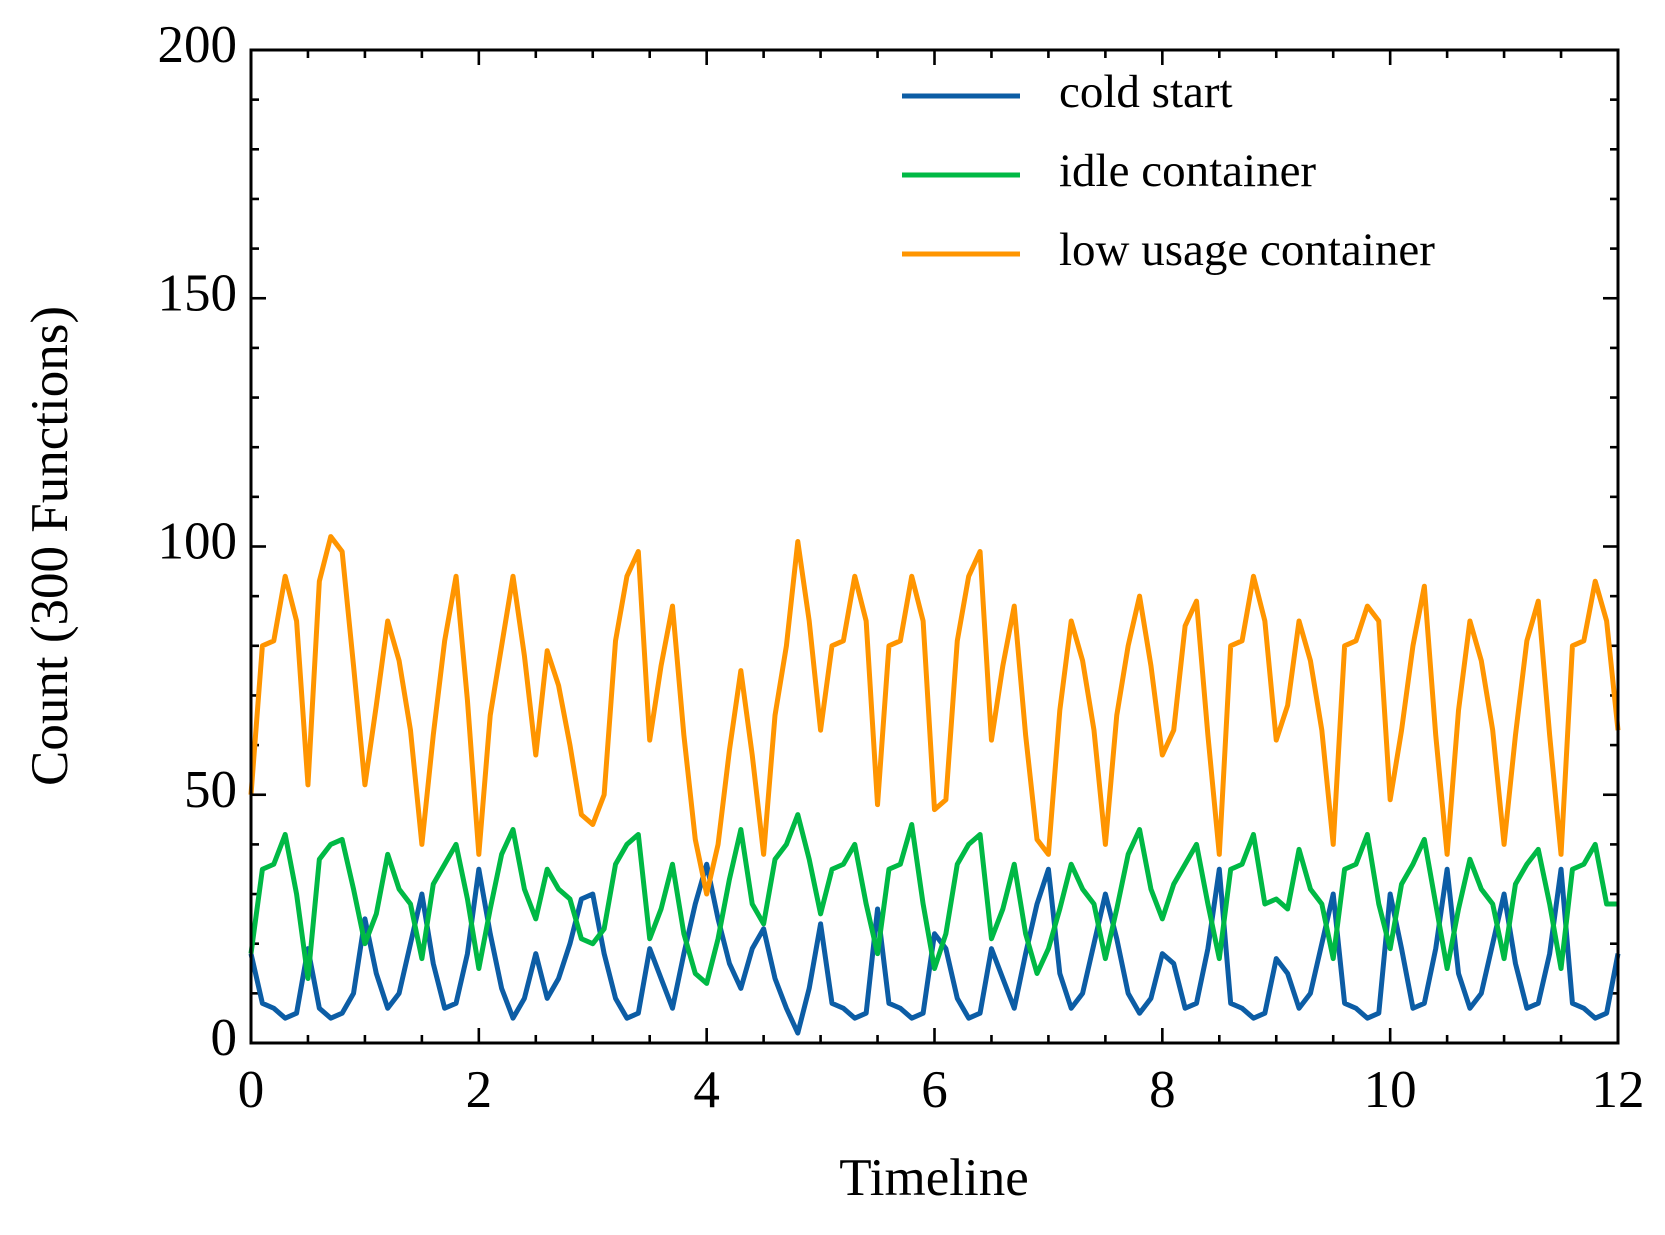  Describe the element at coordinates (1618, 1090) in the screenshot. I see `x-tick-label: 12` at that location.